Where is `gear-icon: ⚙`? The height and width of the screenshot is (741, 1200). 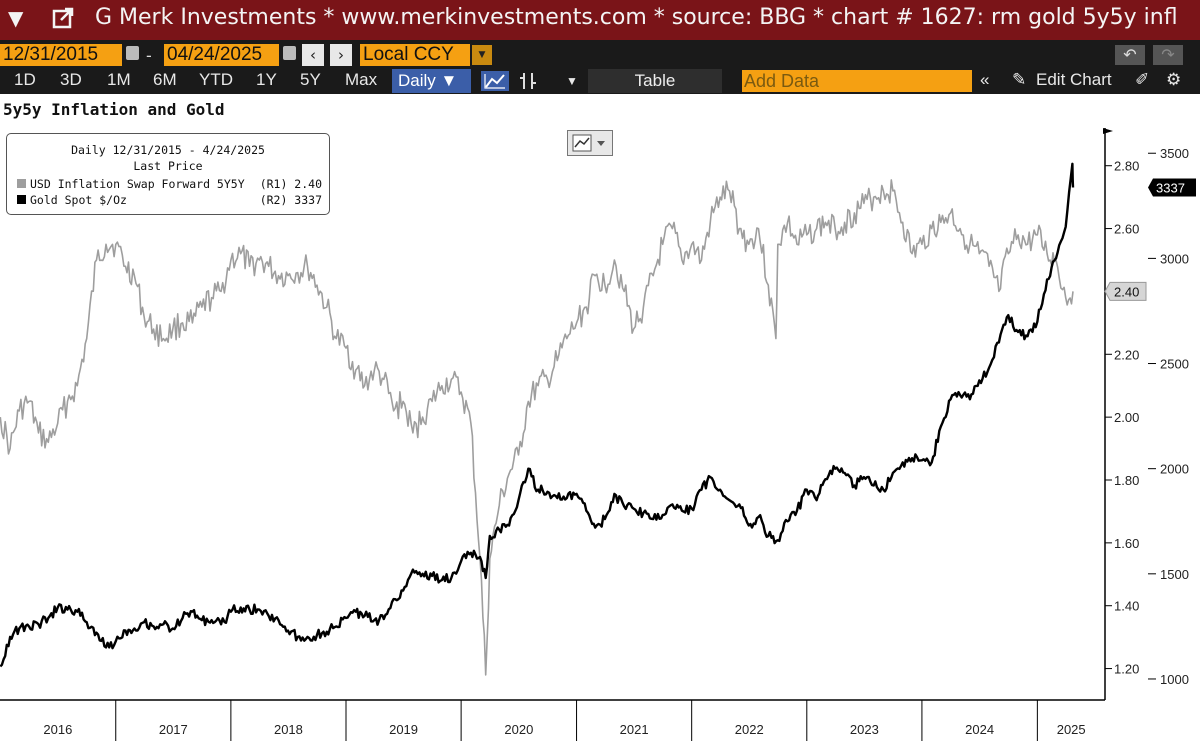 gear-icon: ⚙ is located at coordinates (1174, 79).